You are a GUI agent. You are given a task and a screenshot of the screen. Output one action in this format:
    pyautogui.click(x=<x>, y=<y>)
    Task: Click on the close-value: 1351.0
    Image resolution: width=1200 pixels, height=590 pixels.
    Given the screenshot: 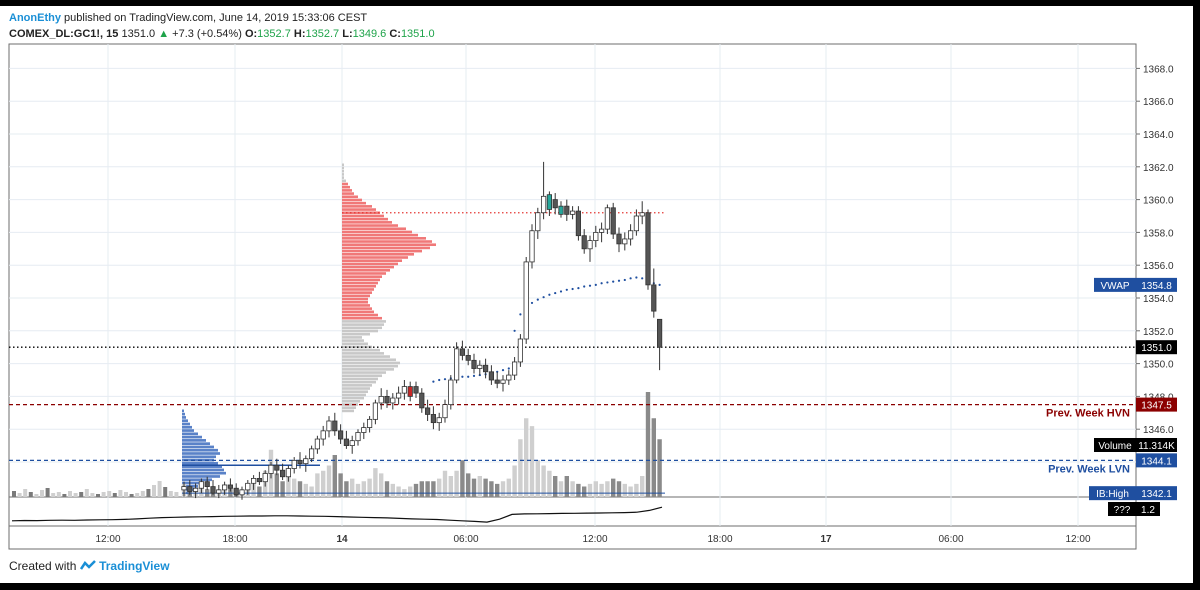 What is the action you would take?
    pyautogui.click(x=417, y=34)
    